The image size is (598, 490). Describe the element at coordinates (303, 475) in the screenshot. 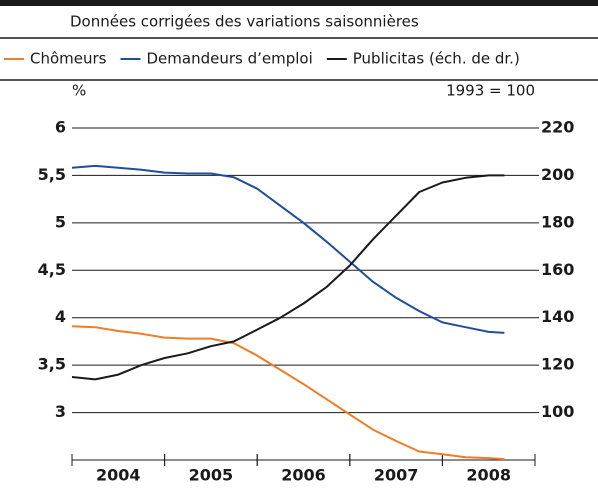

I see `x-tick-label: 2006` at that location.